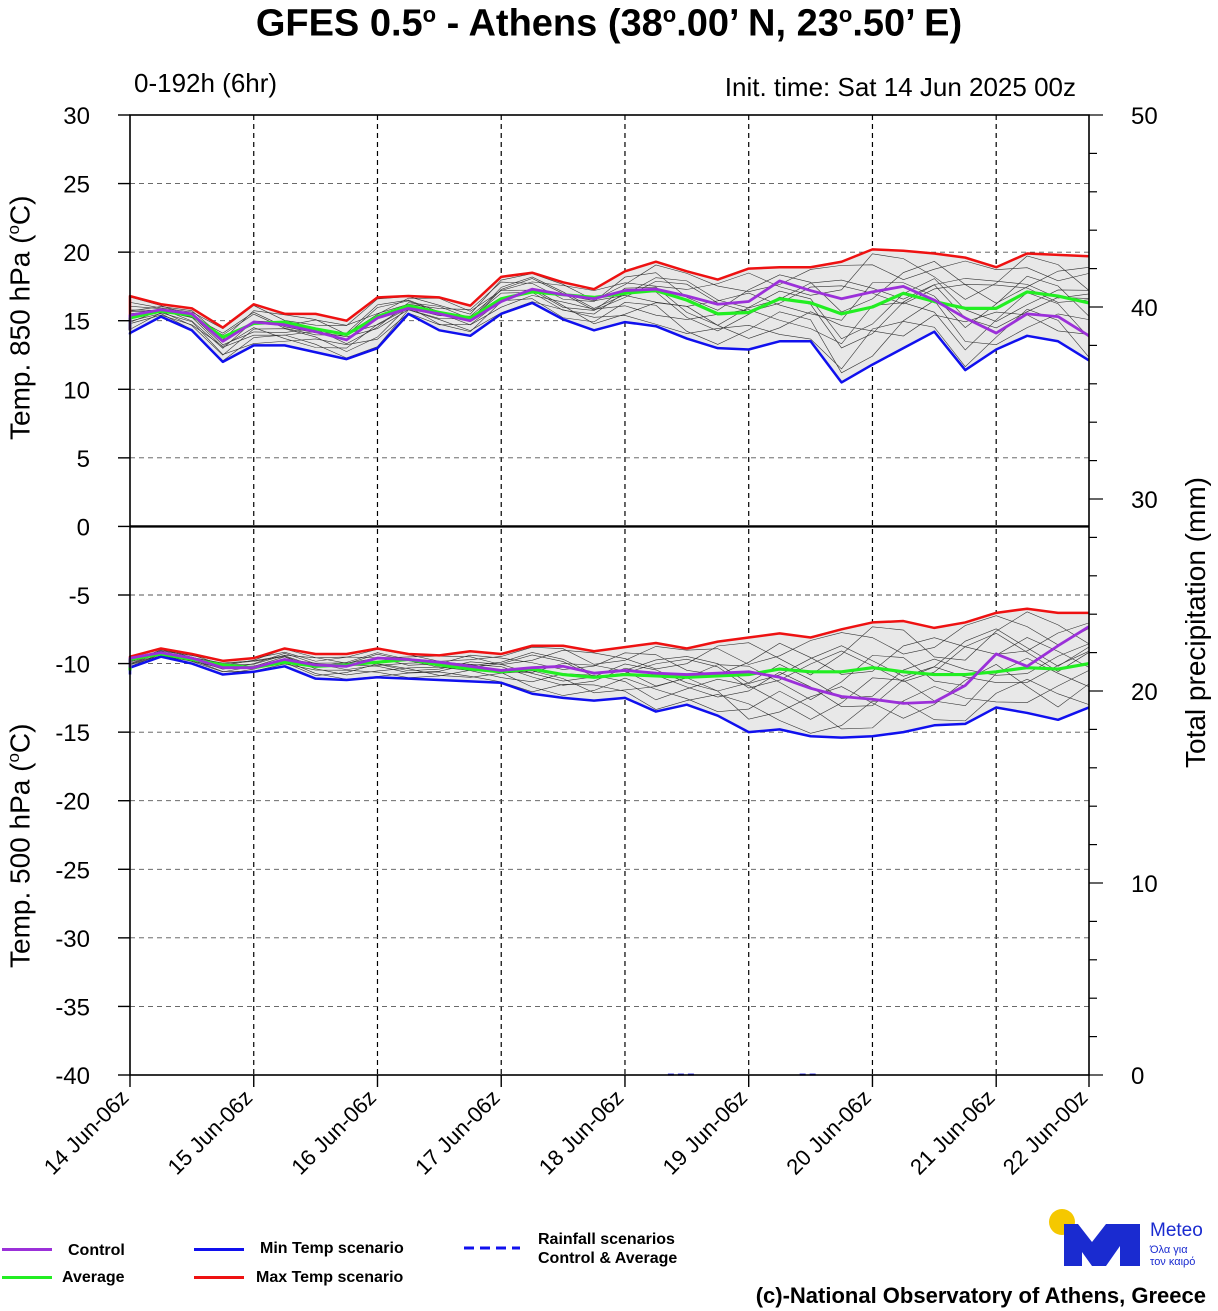 This screenshot has width=1218, height=1311. I want to click on legend-max-swatch, so click(219, 1277).